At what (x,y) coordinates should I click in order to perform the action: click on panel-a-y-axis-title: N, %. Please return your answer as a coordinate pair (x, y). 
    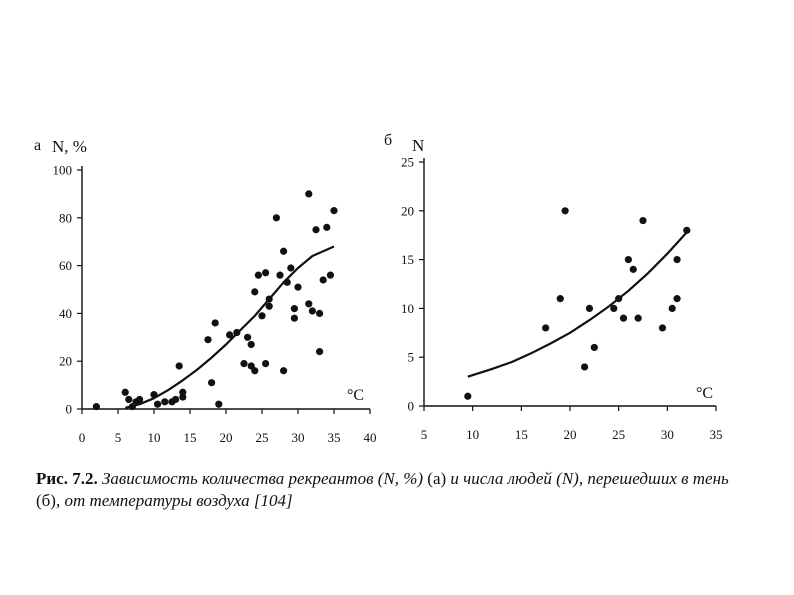
    Looking at the image, I should click on (69, 146).